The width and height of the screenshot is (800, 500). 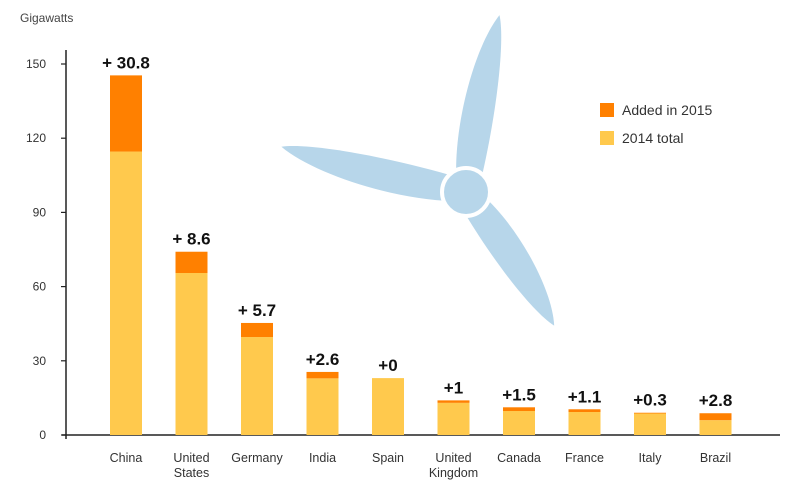 I want to click on y-axis-title: Gigawatts, so click(x=46, y=18).